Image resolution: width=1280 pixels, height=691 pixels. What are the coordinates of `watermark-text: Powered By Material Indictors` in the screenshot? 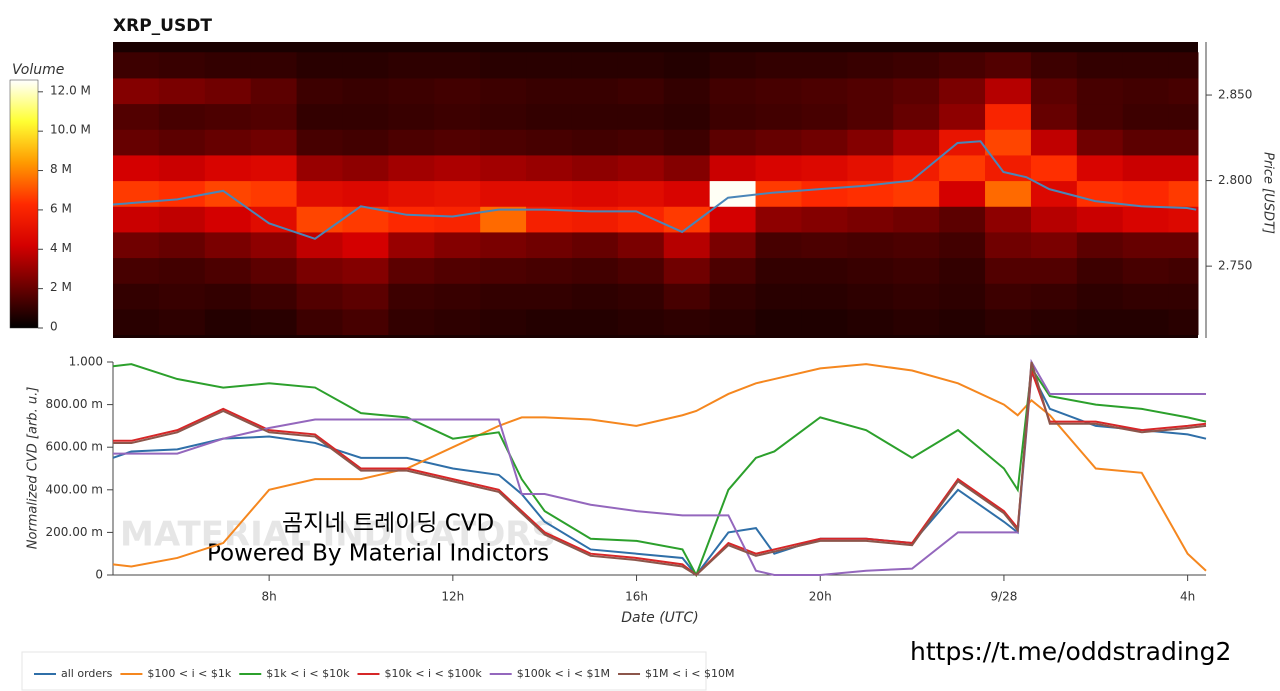 It's located at (378, 554).